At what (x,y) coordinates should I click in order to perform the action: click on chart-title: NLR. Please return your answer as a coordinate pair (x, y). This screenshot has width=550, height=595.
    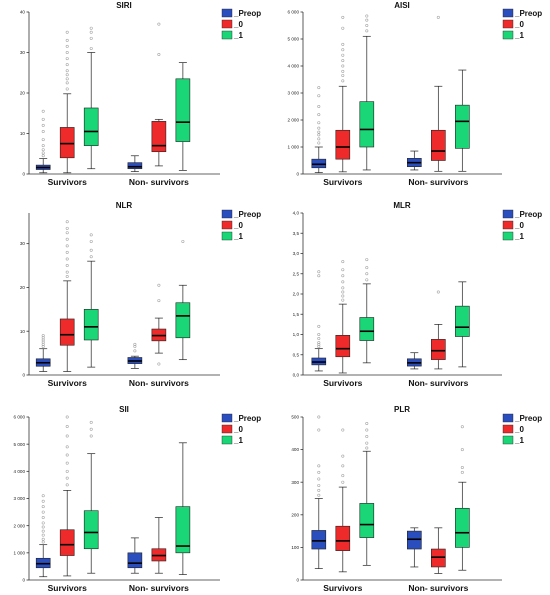
    Looking at the image, I should click on (124, 205).